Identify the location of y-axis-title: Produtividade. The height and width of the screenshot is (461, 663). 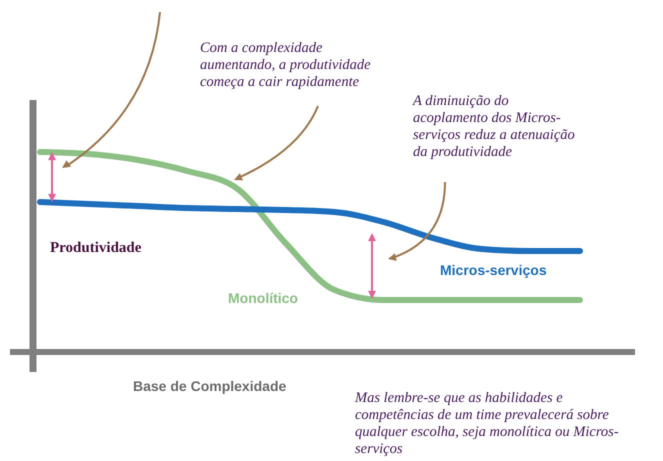
(96, 248).